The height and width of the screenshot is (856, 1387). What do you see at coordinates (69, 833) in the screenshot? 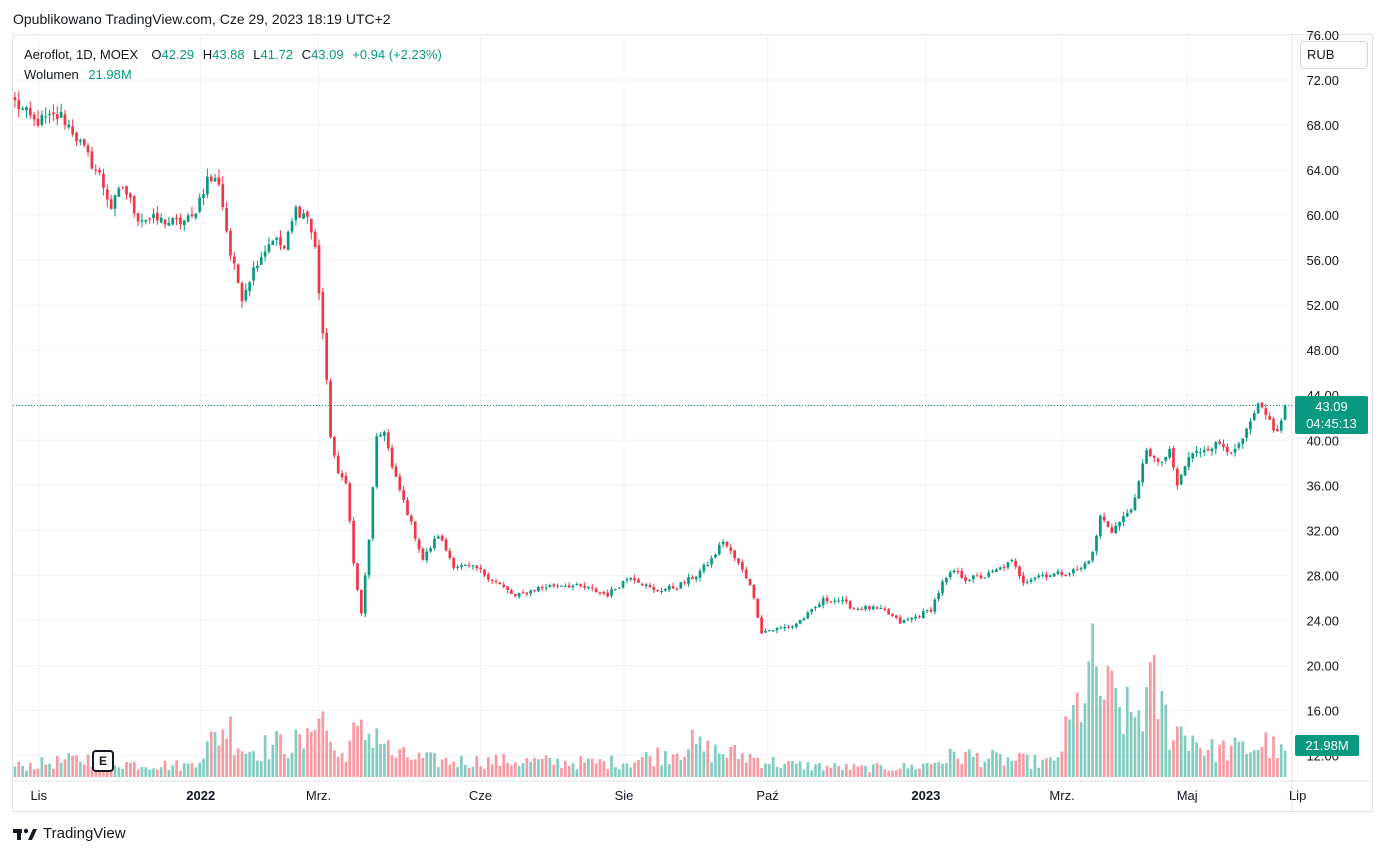
I see `footer-brand: TradingView` at bounding box center [69, 833].